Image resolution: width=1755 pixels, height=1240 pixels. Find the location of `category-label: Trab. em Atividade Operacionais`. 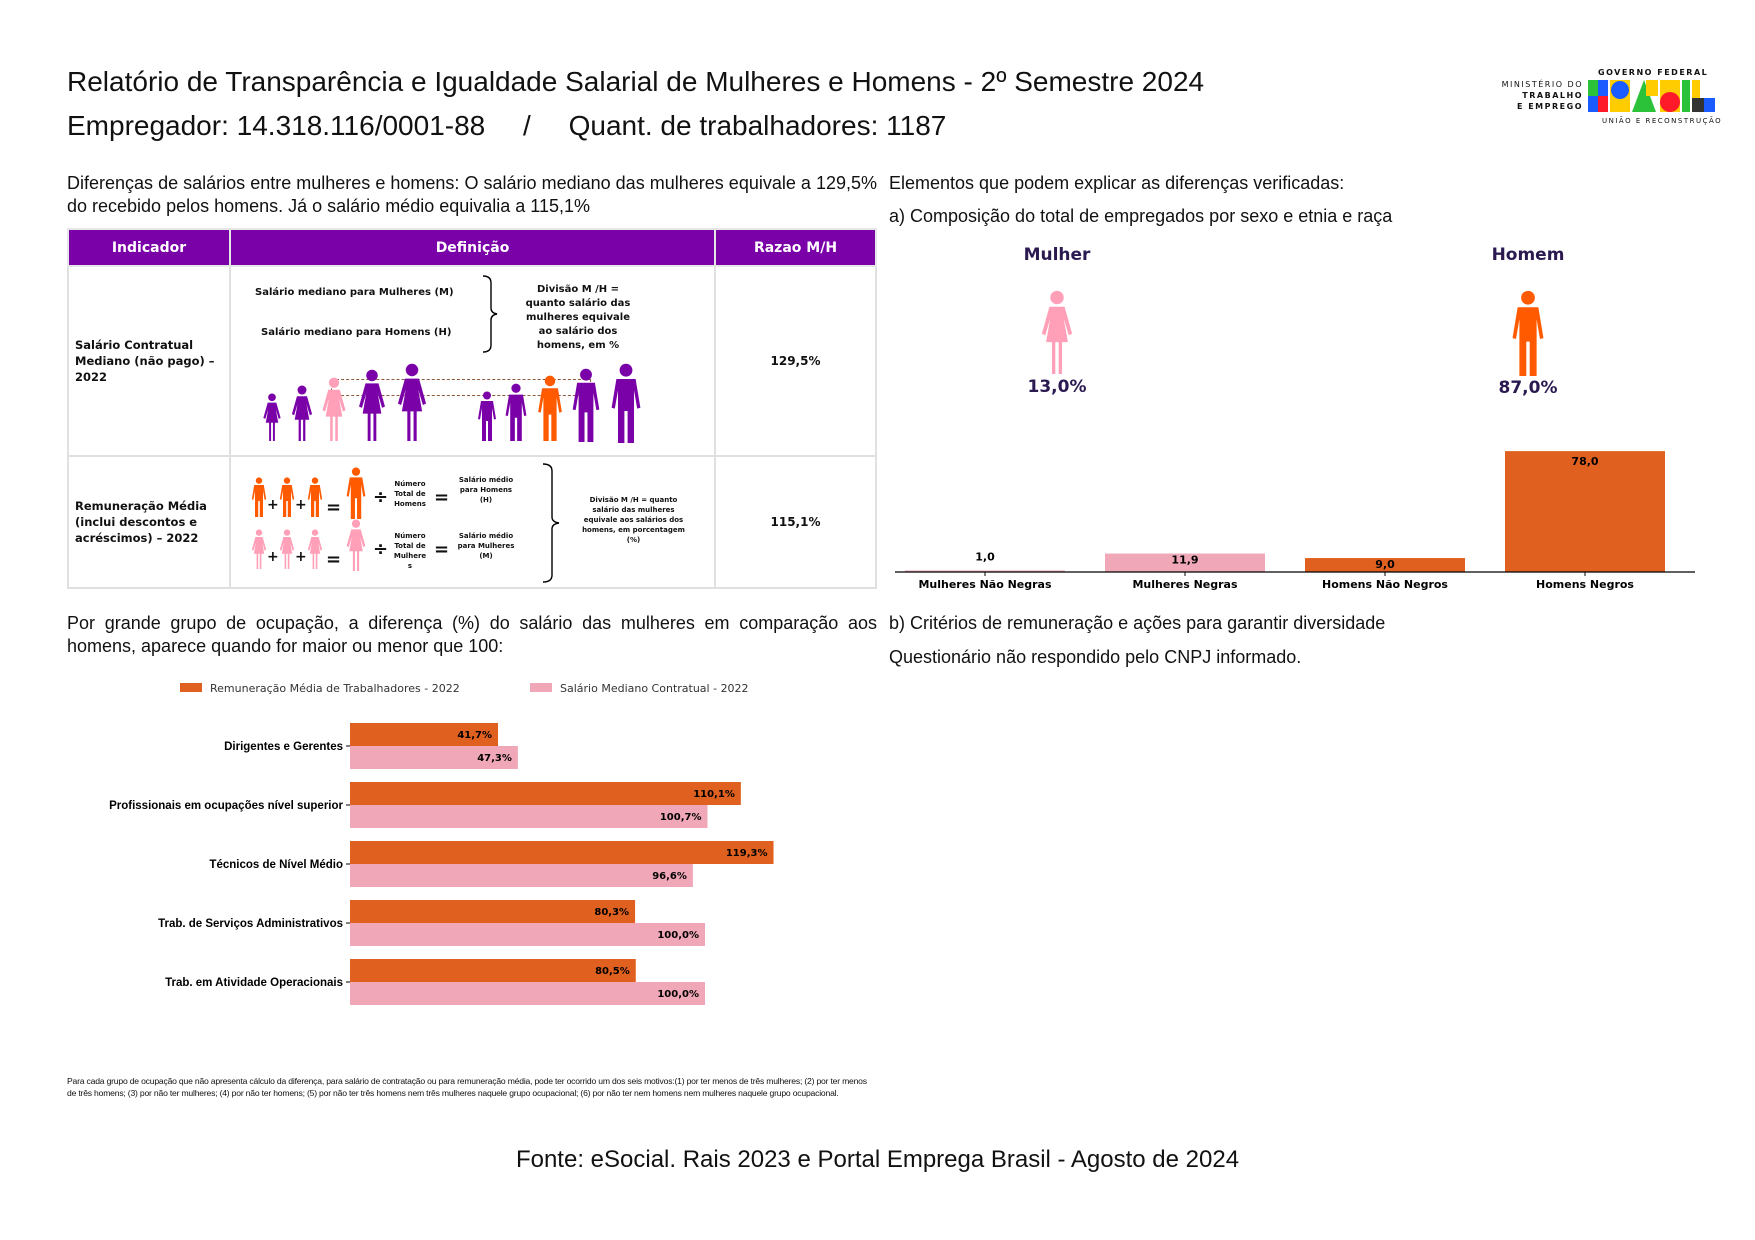

category-label: Trab. em Atividade Operacionais is located at coordinates (254, 983).